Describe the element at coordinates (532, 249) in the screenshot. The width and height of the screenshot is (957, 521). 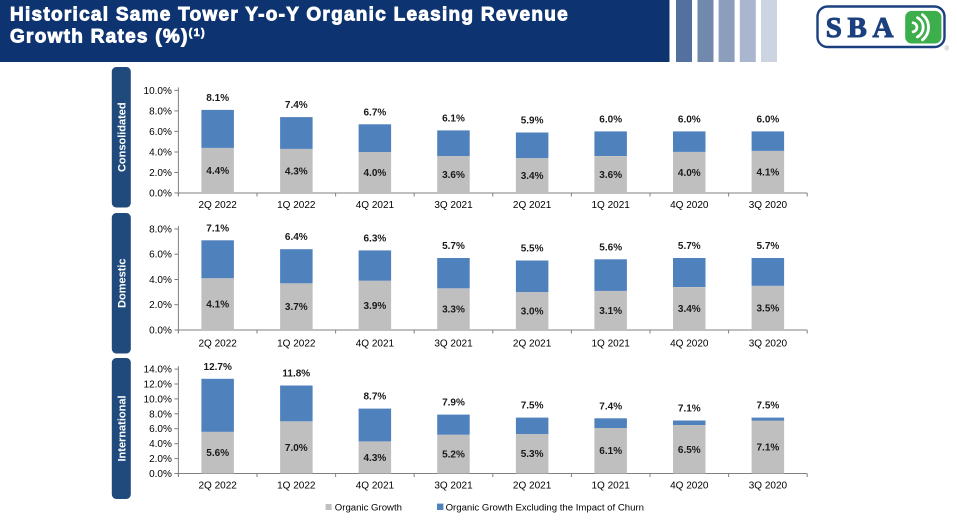
I see `svg-text: 5.5%` at that location.